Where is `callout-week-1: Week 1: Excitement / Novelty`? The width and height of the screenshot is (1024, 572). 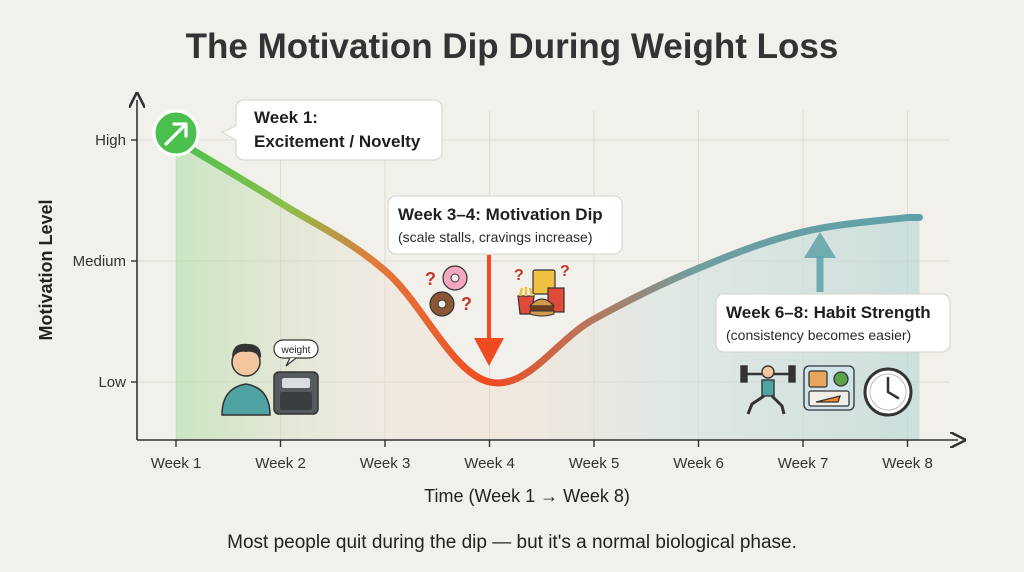 callout-week-1: Week 1: Excitement / Novelty is located at coordinates (331, 130).